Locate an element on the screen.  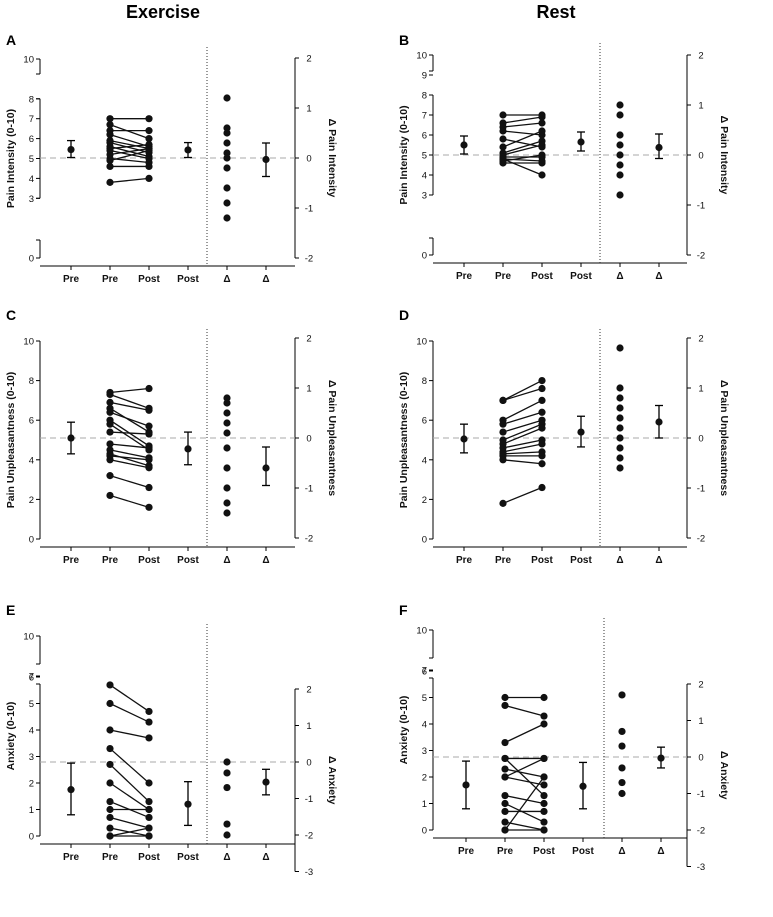
y2-axis-label: Δ Pain Intensity is located at coordinates (724, 155).